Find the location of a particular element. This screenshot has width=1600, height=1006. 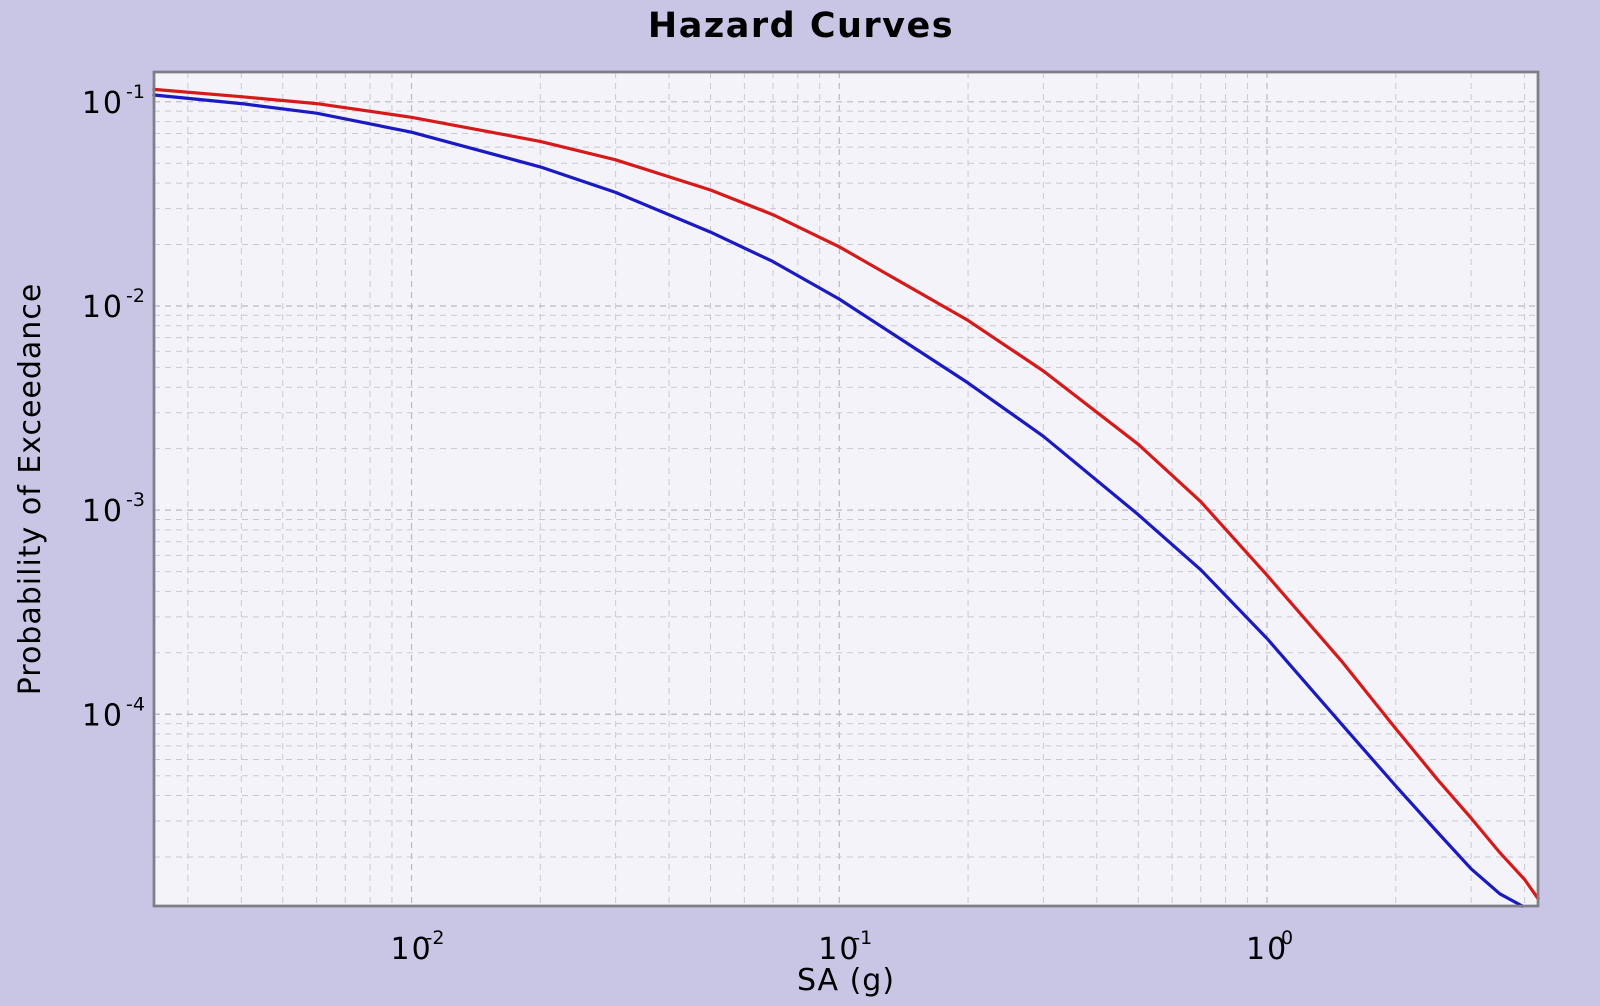

y-tick-label-exp: -4 is located at coordinates (135, 704).